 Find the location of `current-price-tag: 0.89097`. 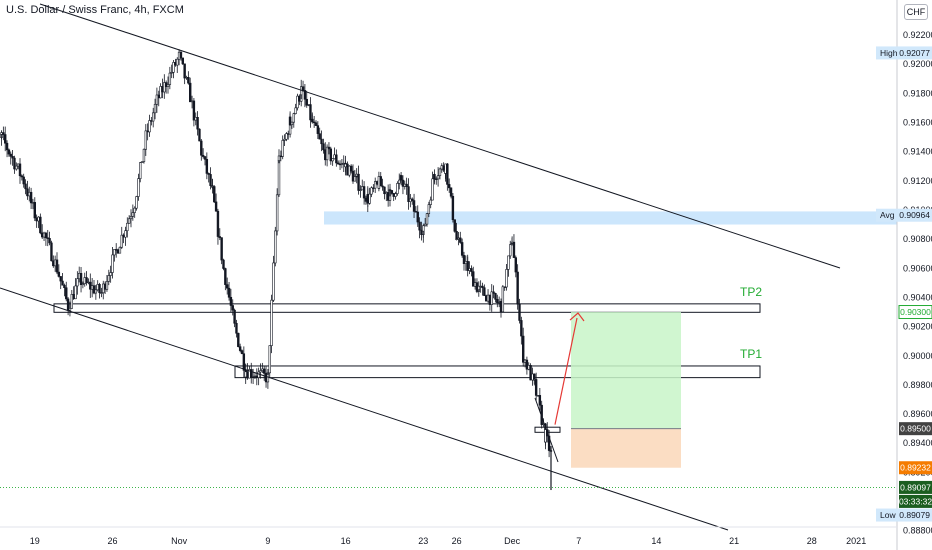

current-price-tag: 0.89097 is located at coordinates (915, 487).